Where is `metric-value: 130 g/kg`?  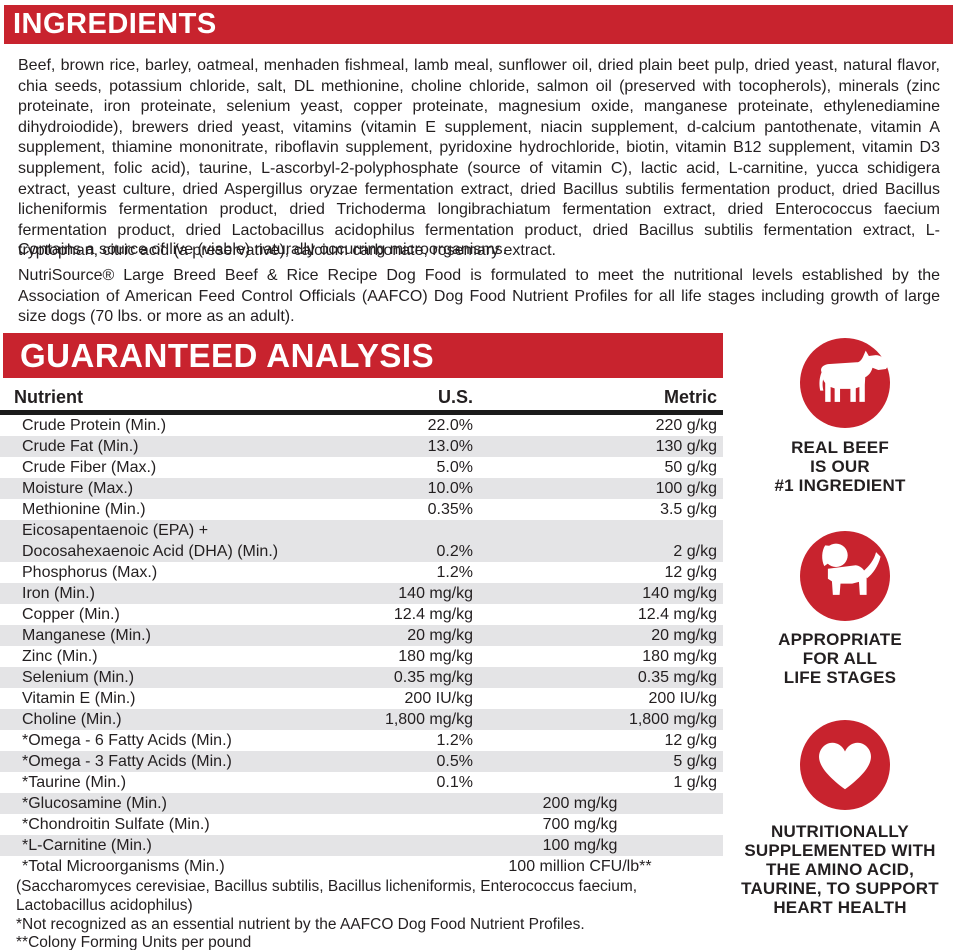 metric-value: 130 g/kg is located at coordinates (686, 446).